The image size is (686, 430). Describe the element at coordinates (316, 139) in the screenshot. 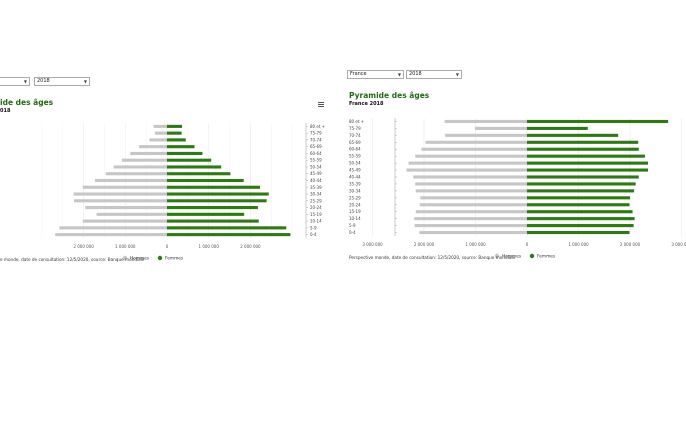

I see `y-tick-label: 70-74` at that location.